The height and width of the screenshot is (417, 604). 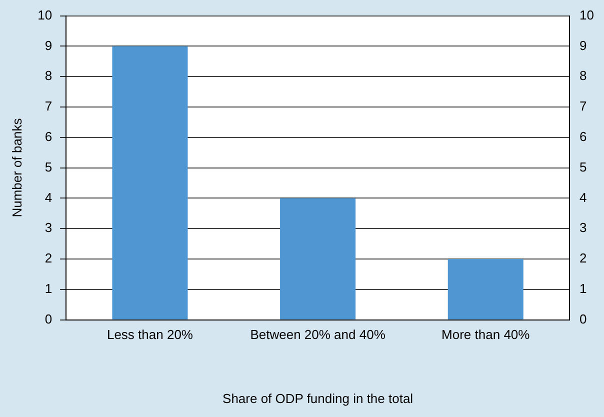 What do you see at coordinates (16, 168) in the screenshot?
I see `y-axis-title: Number of banks` at bounding box center [16, 168].